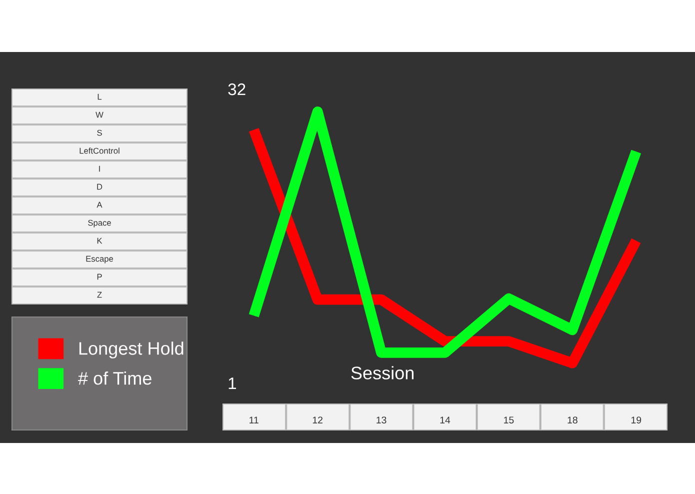 This screenshot has width=695, height=494. Describe the element at coordinates (100, 260) in the screenshot. I see `text: Escape` at that location.